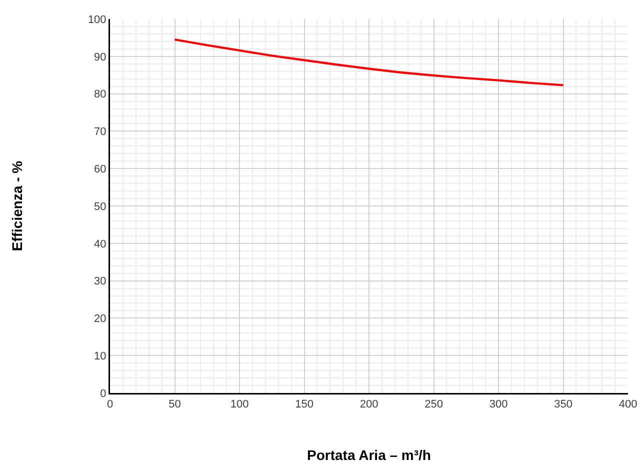 This screenshot has width=641, height=463. What do you see at coordinates (100, 356) in the screenshot?
I see `y-tick-label: 10` at bounding box center [100, 356].